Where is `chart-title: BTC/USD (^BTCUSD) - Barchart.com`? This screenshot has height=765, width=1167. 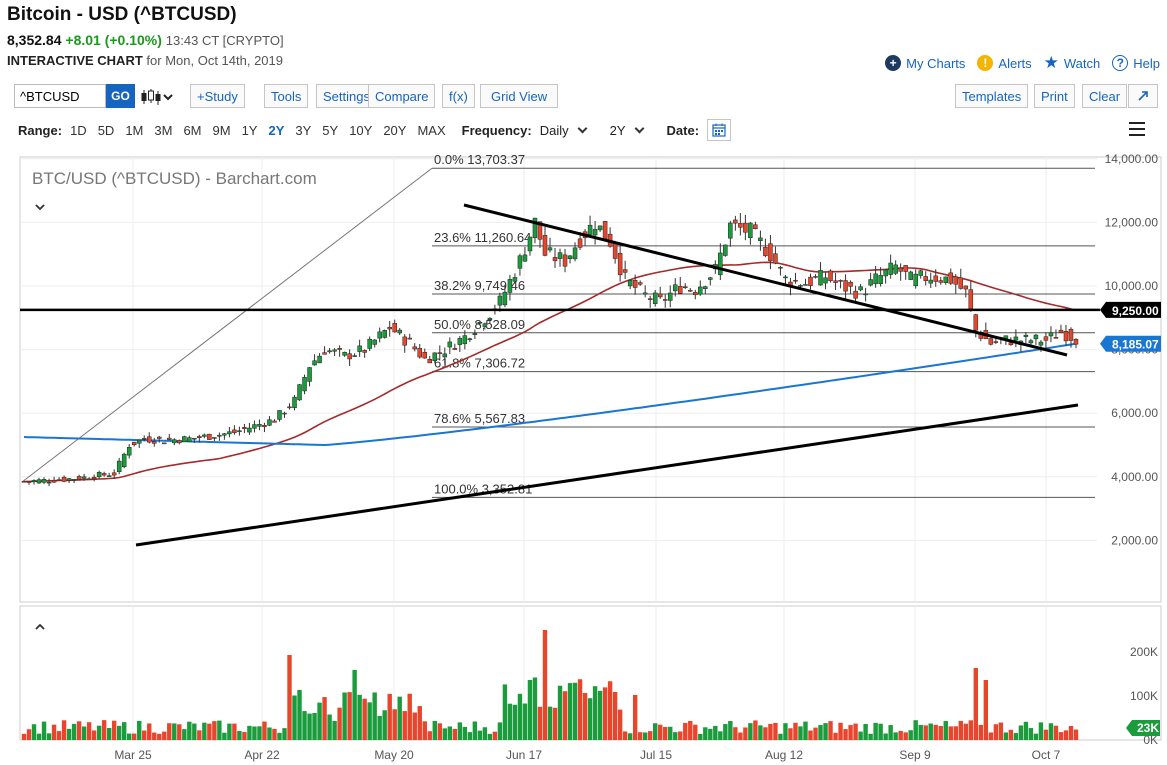
chart-title: BTC/USD (^BTCUSD) - Barchart.com is located at coordinates (174, 178).